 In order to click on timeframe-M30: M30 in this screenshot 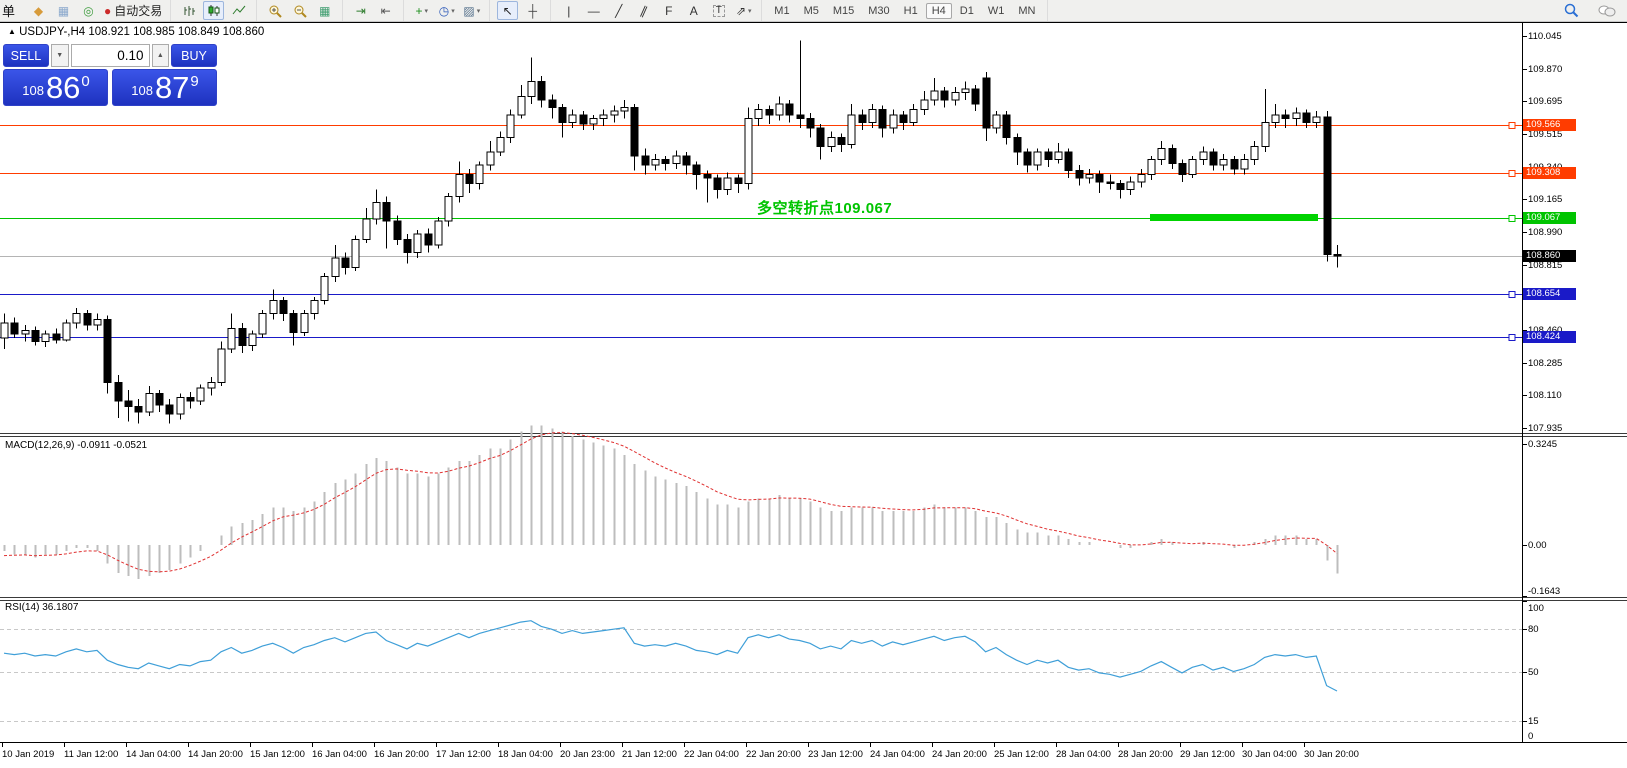, I will do `click(879, 10)`.